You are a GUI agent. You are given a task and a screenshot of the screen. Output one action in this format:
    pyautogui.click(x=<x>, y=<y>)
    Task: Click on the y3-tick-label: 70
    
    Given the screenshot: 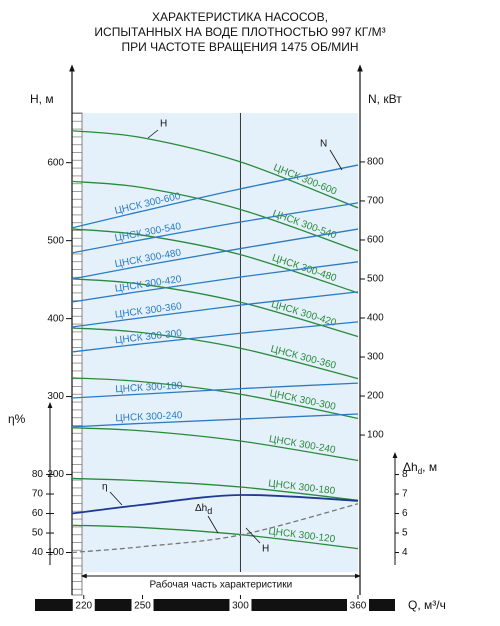 What is the action you would take?
    pyautogui.click(x=38, y=494)
    